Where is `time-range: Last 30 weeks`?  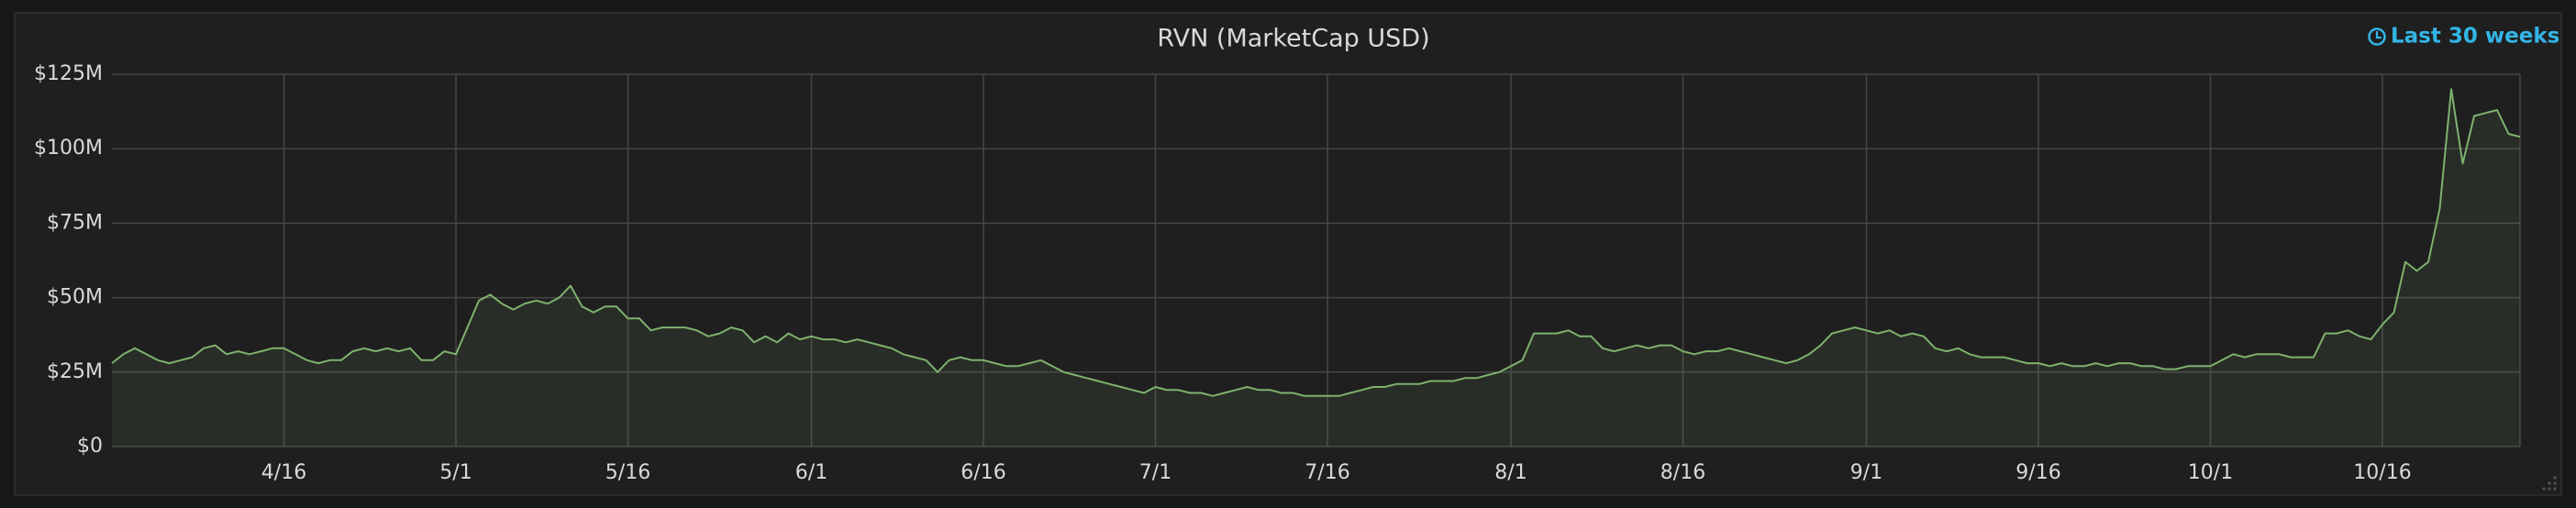
time-range: Last 30 weeks is located at coordinates (2464, 37).